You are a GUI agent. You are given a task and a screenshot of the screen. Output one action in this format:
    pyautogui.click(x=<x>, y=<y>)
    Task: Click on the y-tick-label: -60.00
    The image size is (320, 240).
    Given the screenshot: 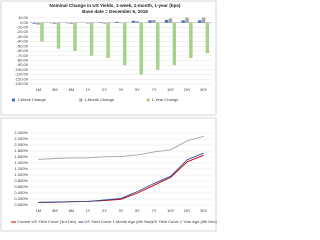 What is the action you would take?
    pyautogui.click(x=23, y=50)
    